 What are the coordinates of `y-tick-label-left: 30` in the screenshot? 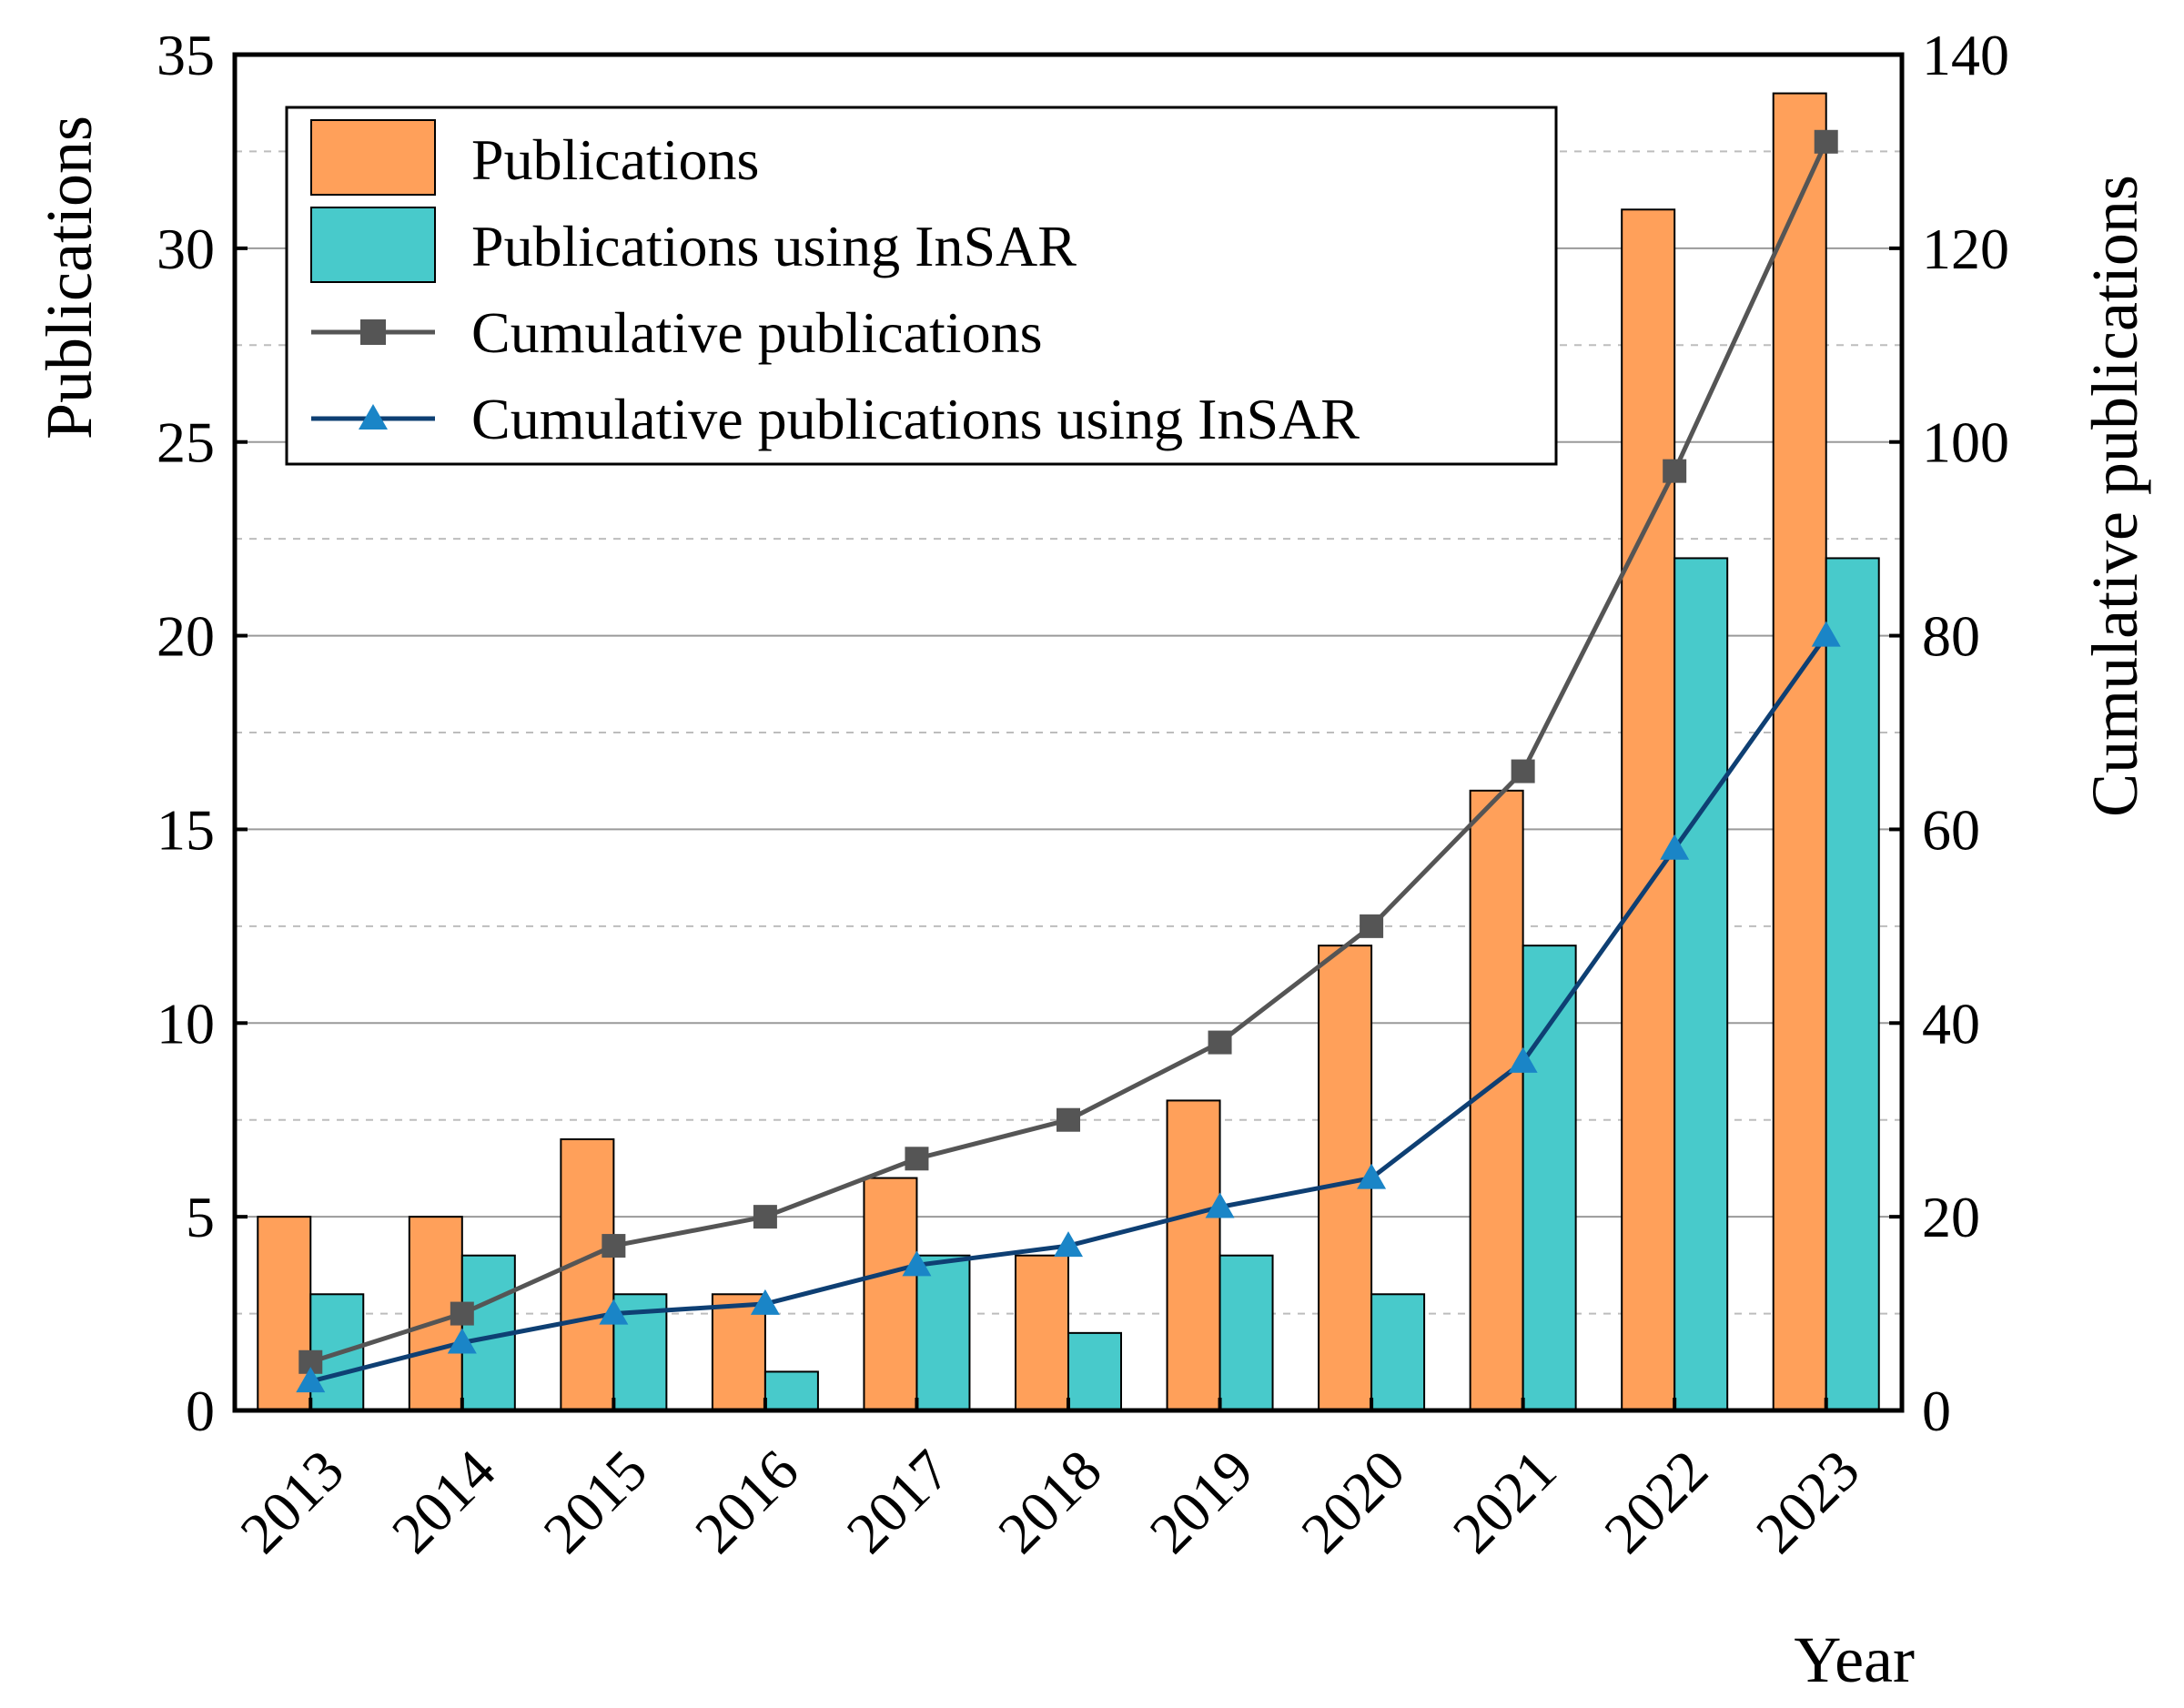 It's located at (186, 249).